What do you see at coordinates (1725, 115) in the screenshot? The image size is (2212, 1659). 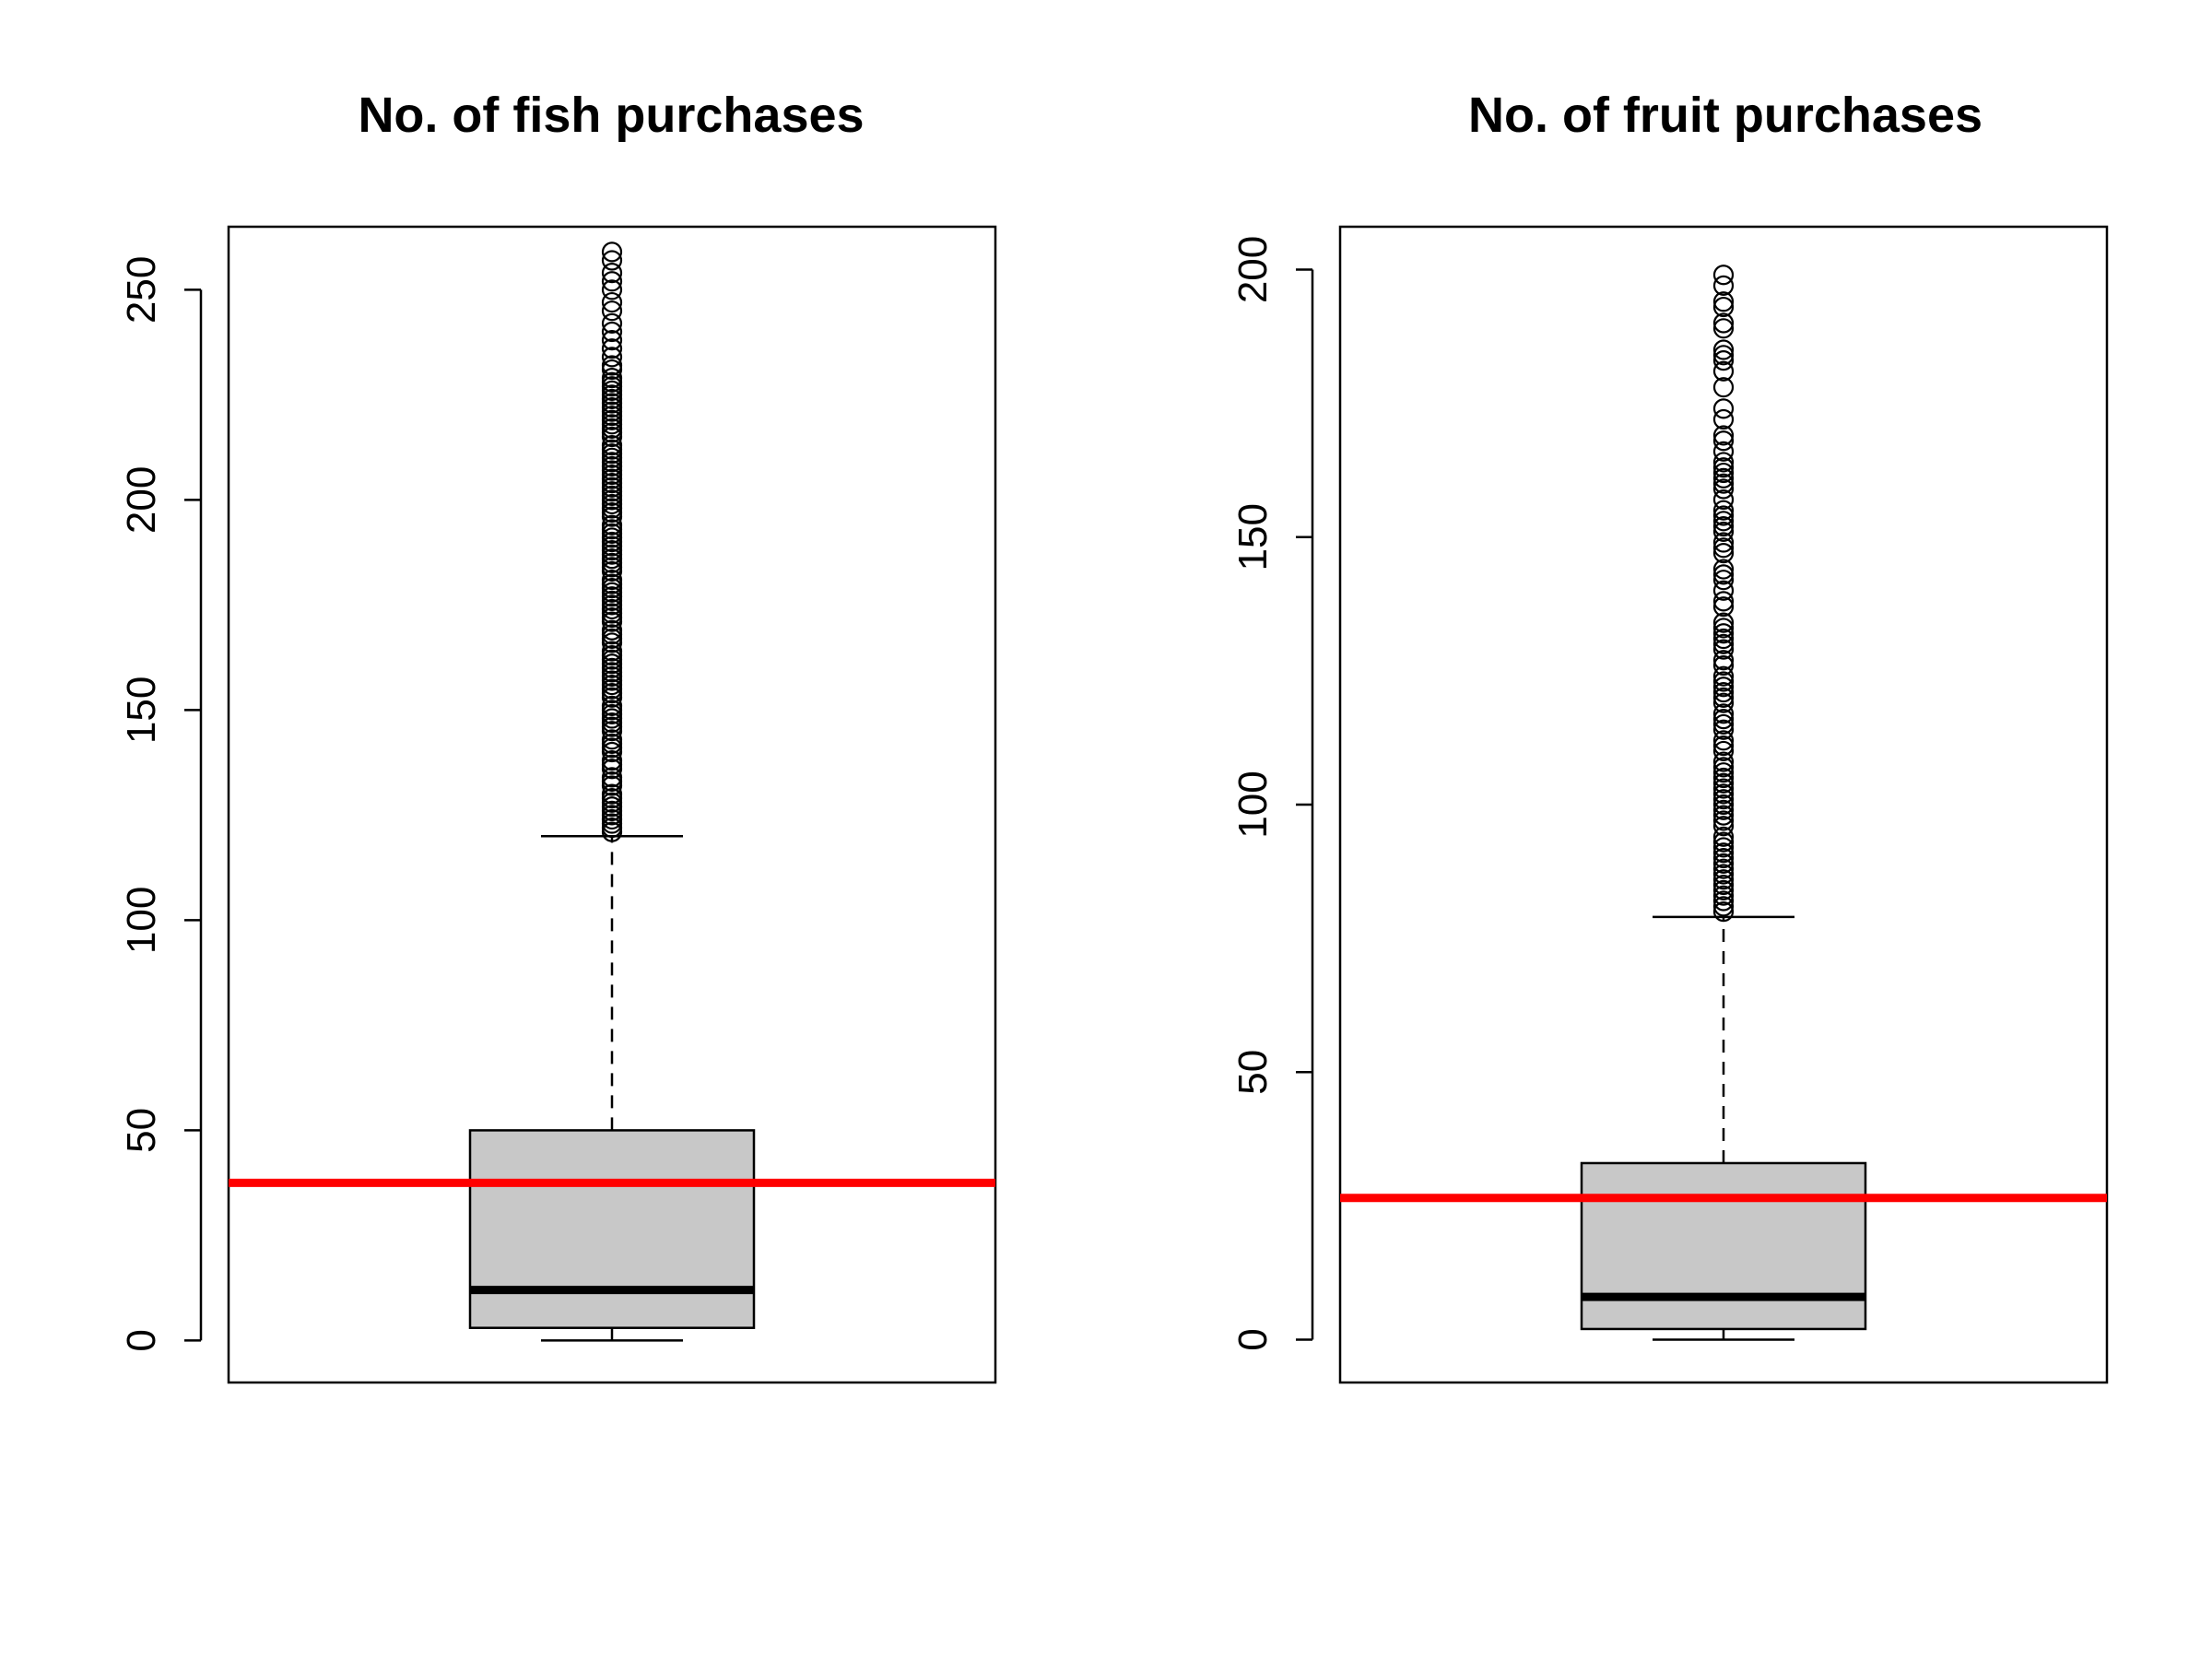 I see `chart-title: No. of fruit purchases` at bounding box center [1725, 115].